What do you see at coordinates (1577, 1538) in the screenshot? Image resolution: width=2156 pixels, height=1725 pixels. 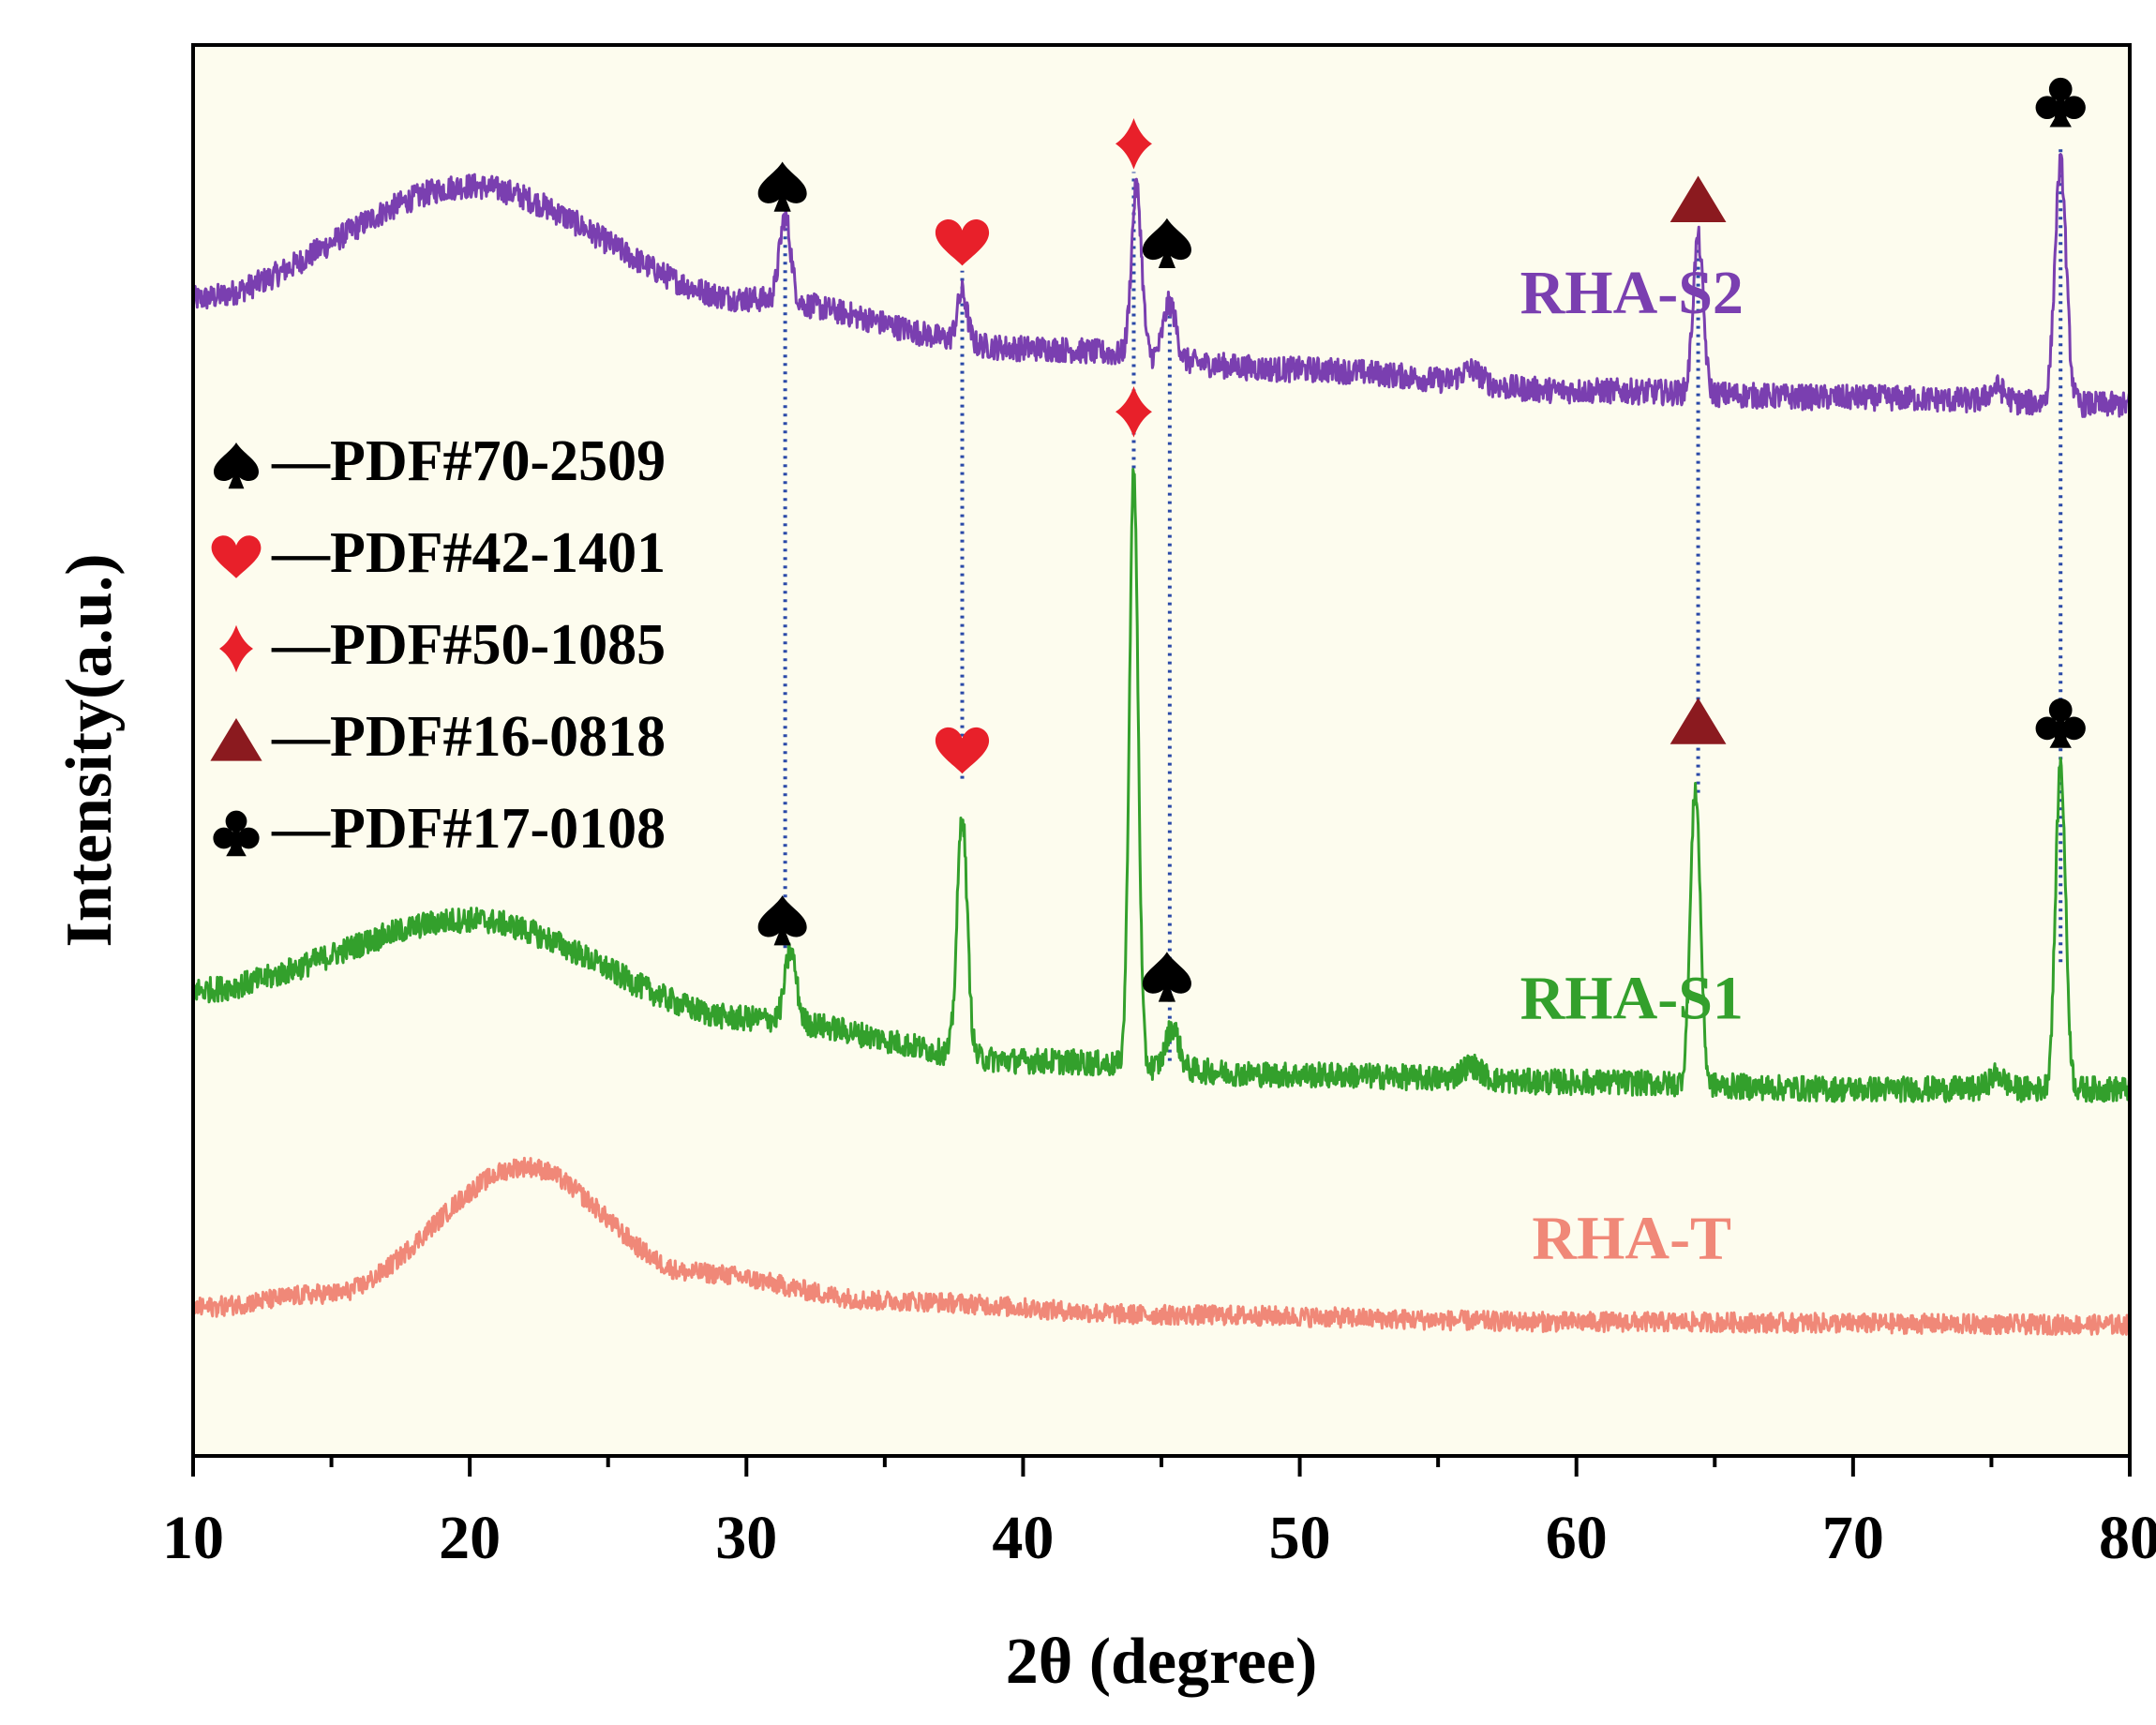 I see `x-tick-label: 60` at bounding box center [1577, 1538].